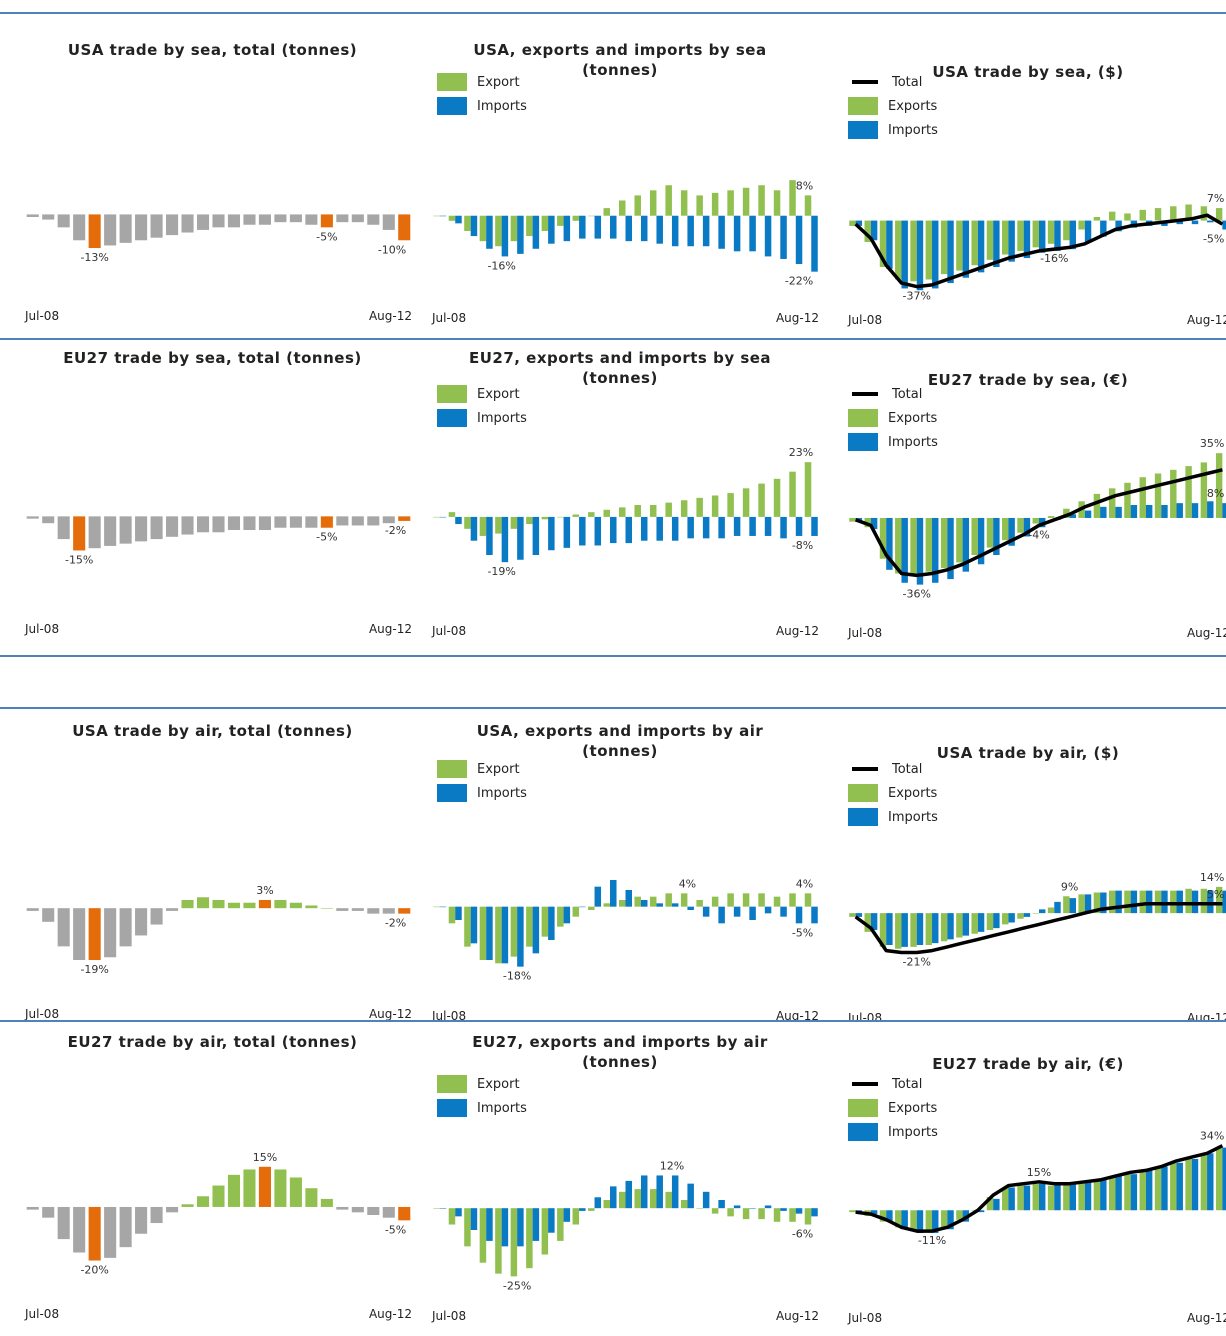 The width and height of the screenshot is (1226, 1336). What do you see at coordinates (625, 1241) in the screenshot?
I see `chart: -25% -6% 12% Jul-08 Aug-12` at bounding box center [625, 1241].